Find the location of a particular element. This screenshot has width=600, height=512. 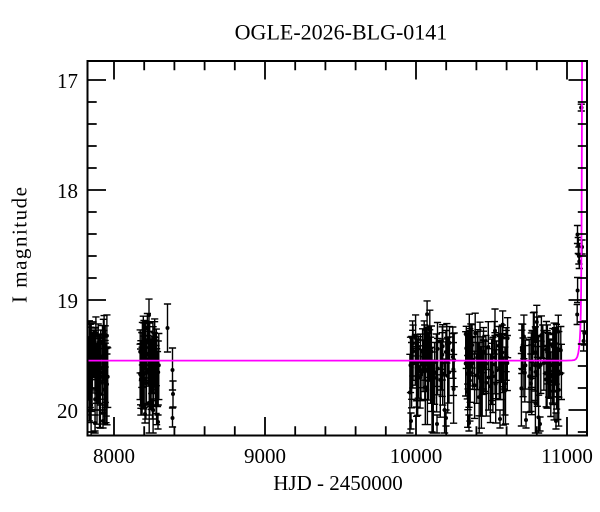

svg-text: 17 is located at coordinates (67, 81).